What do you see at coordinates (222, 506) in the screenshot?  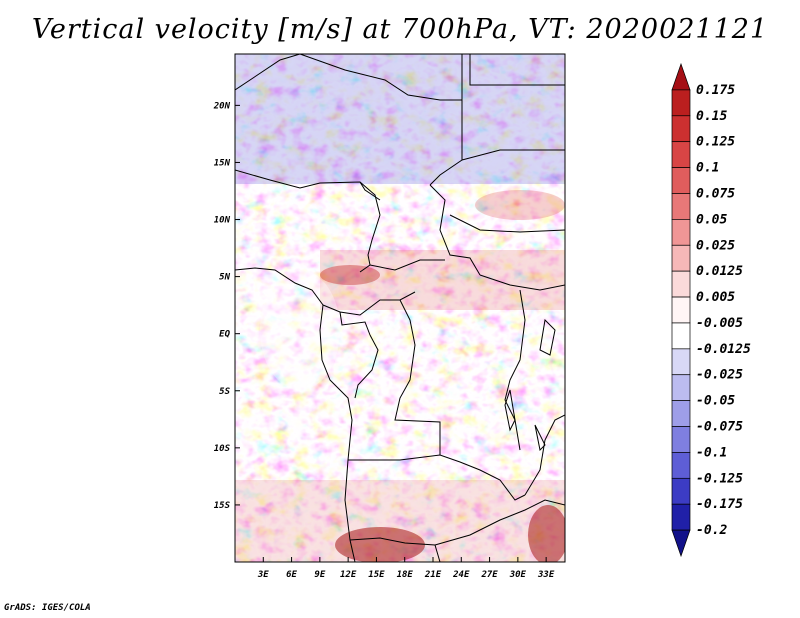 I see `lat-label: 15S` at bounding box center [222, 506].